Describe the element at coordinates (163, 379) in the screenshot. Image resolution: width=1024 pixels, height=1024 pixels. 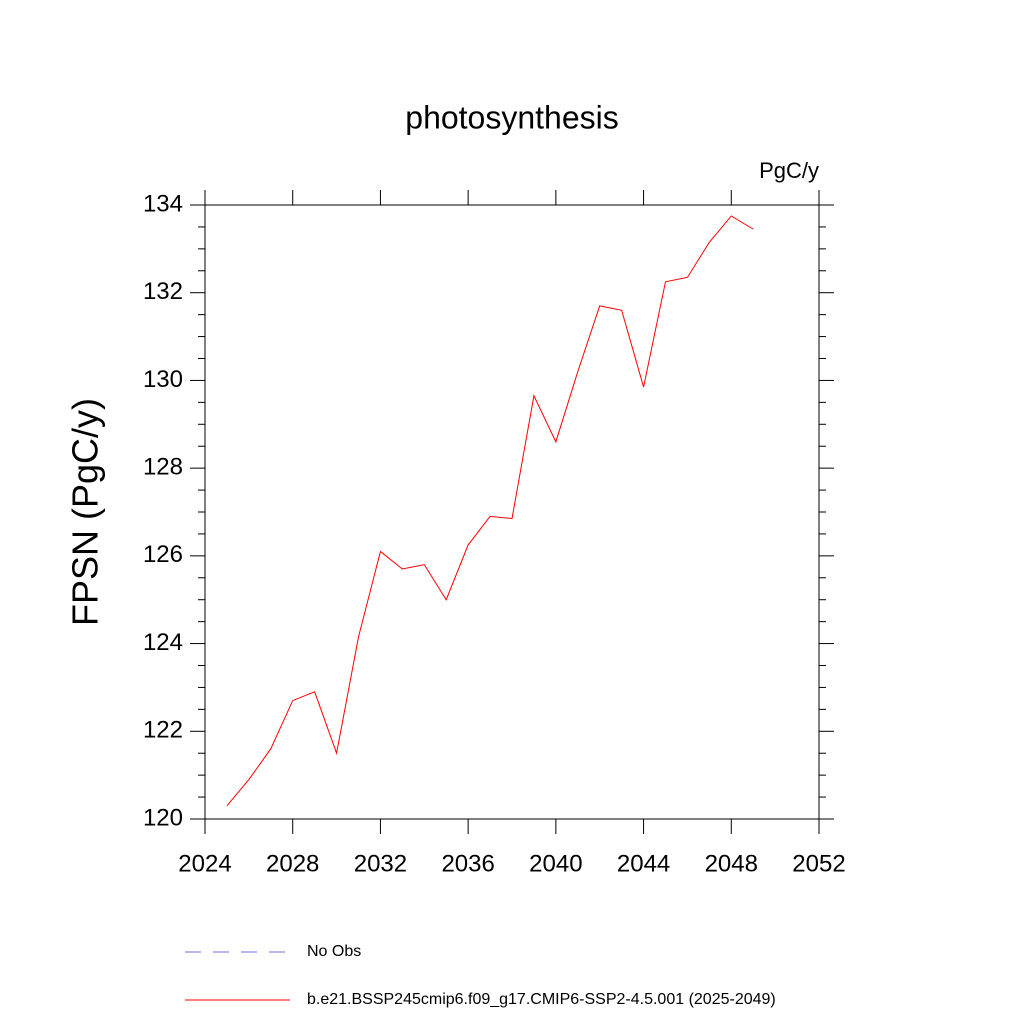
I see `y-tick-label: 130` at that location.